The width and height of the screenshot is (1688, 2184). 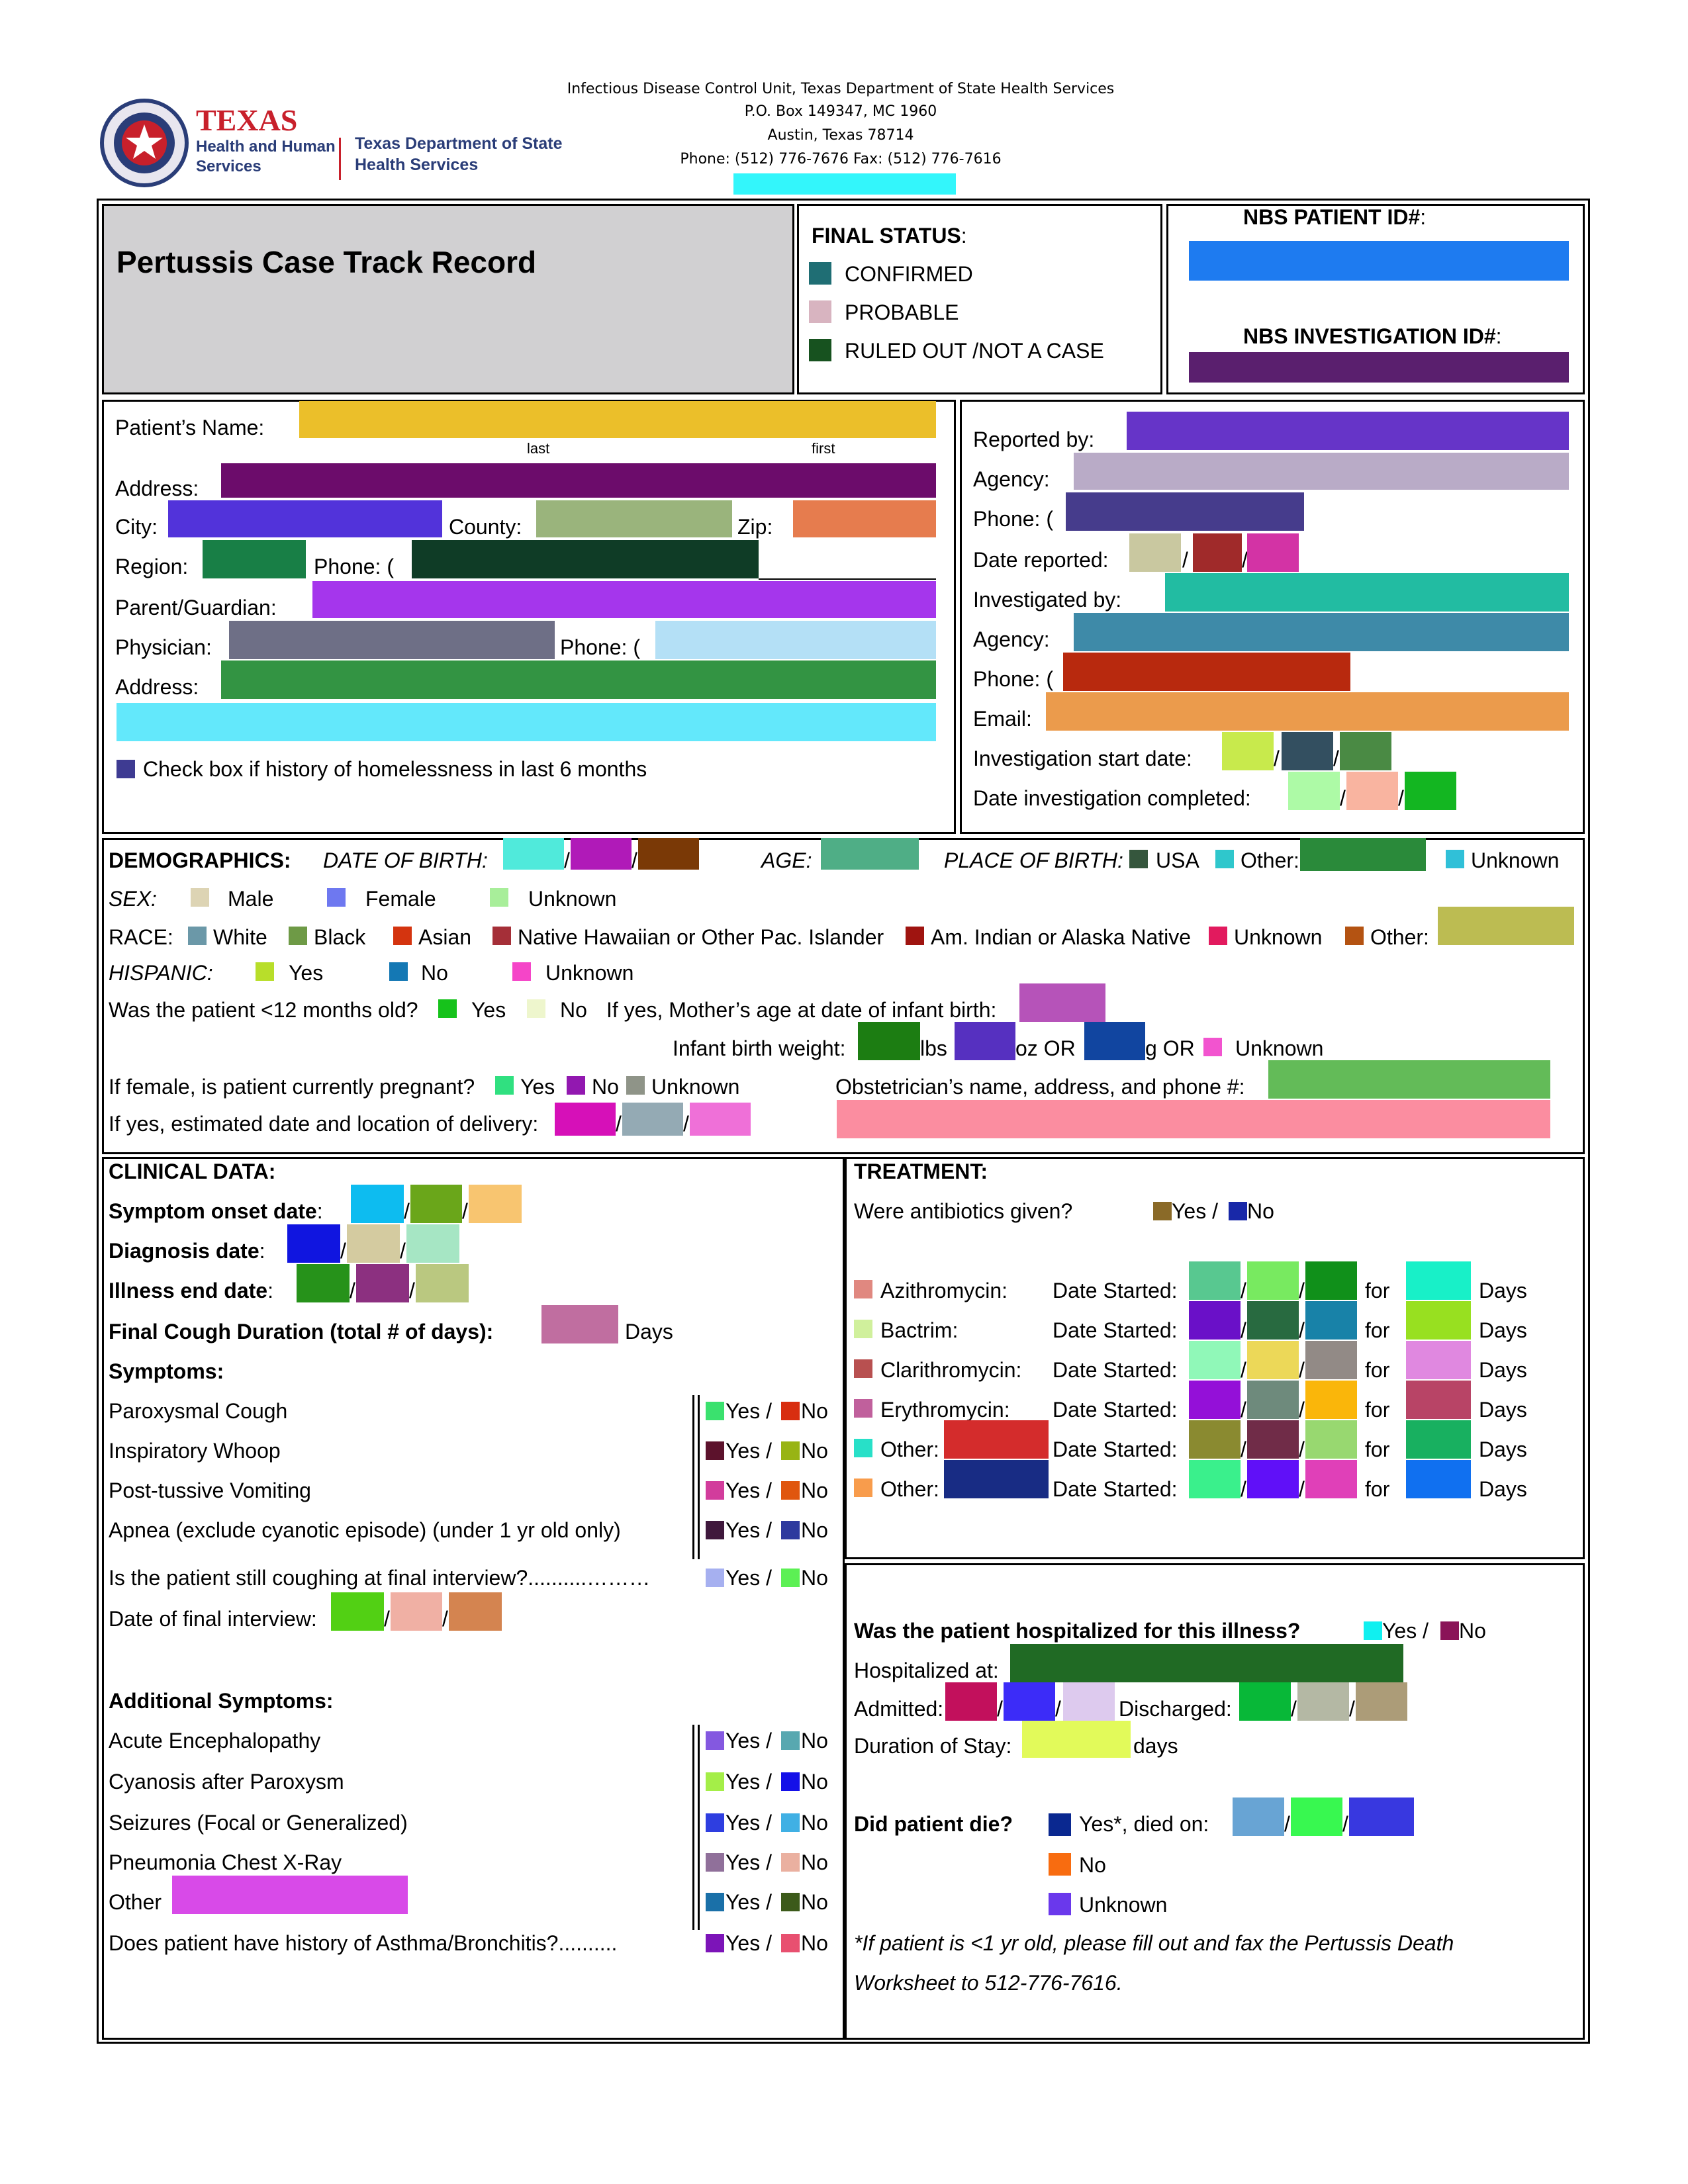 I want to click on admitted-year, so click(x=1089, y=1701).